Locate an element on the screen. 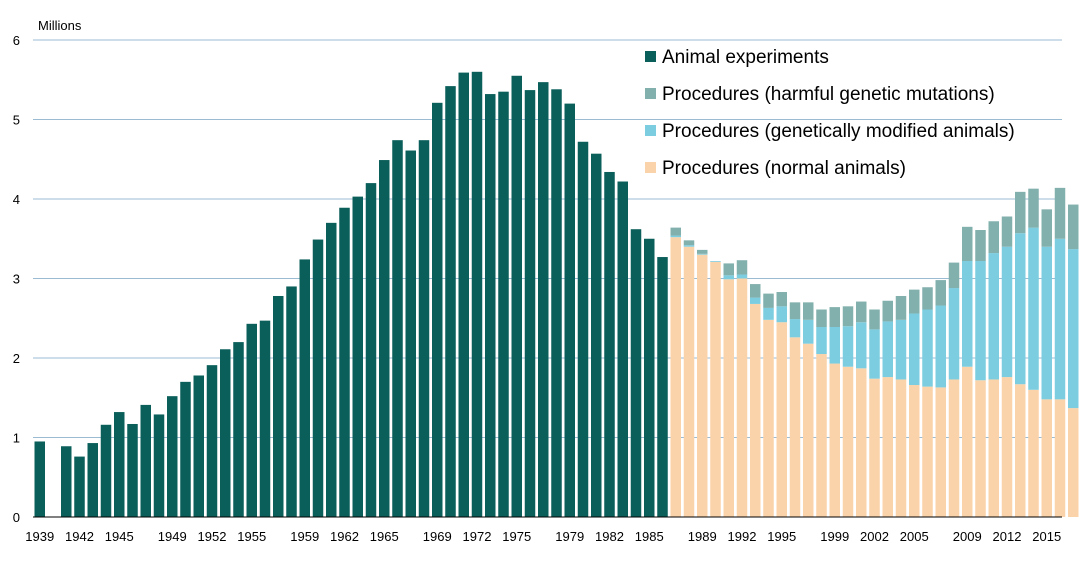 The width and height of the screenshot is (1080, 561). x-tick-label: 1955 is located at coordinates (251, 536).